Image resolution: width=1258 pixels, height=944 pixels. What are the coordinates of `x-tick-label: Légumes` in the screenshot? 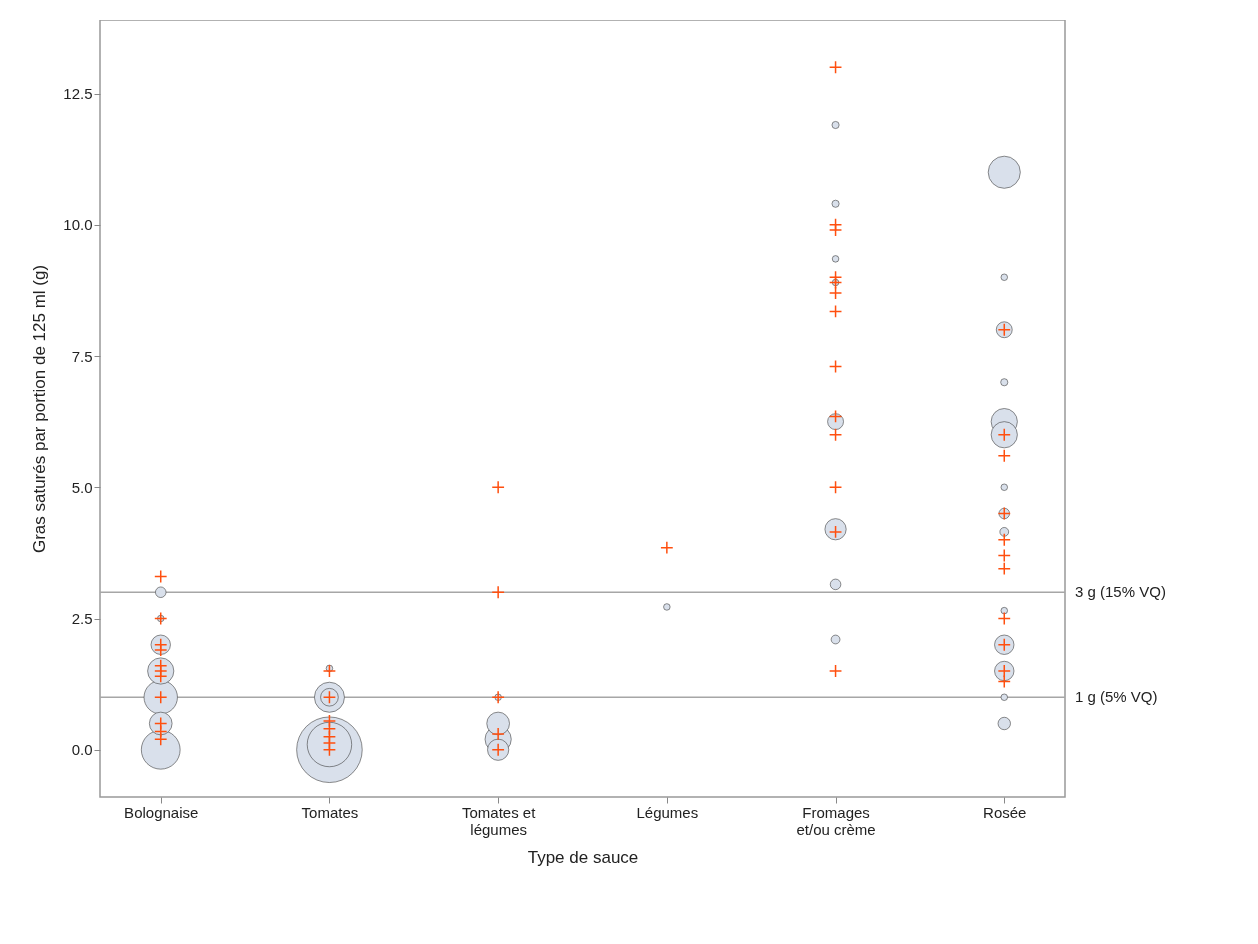 It's located at (667, 812).